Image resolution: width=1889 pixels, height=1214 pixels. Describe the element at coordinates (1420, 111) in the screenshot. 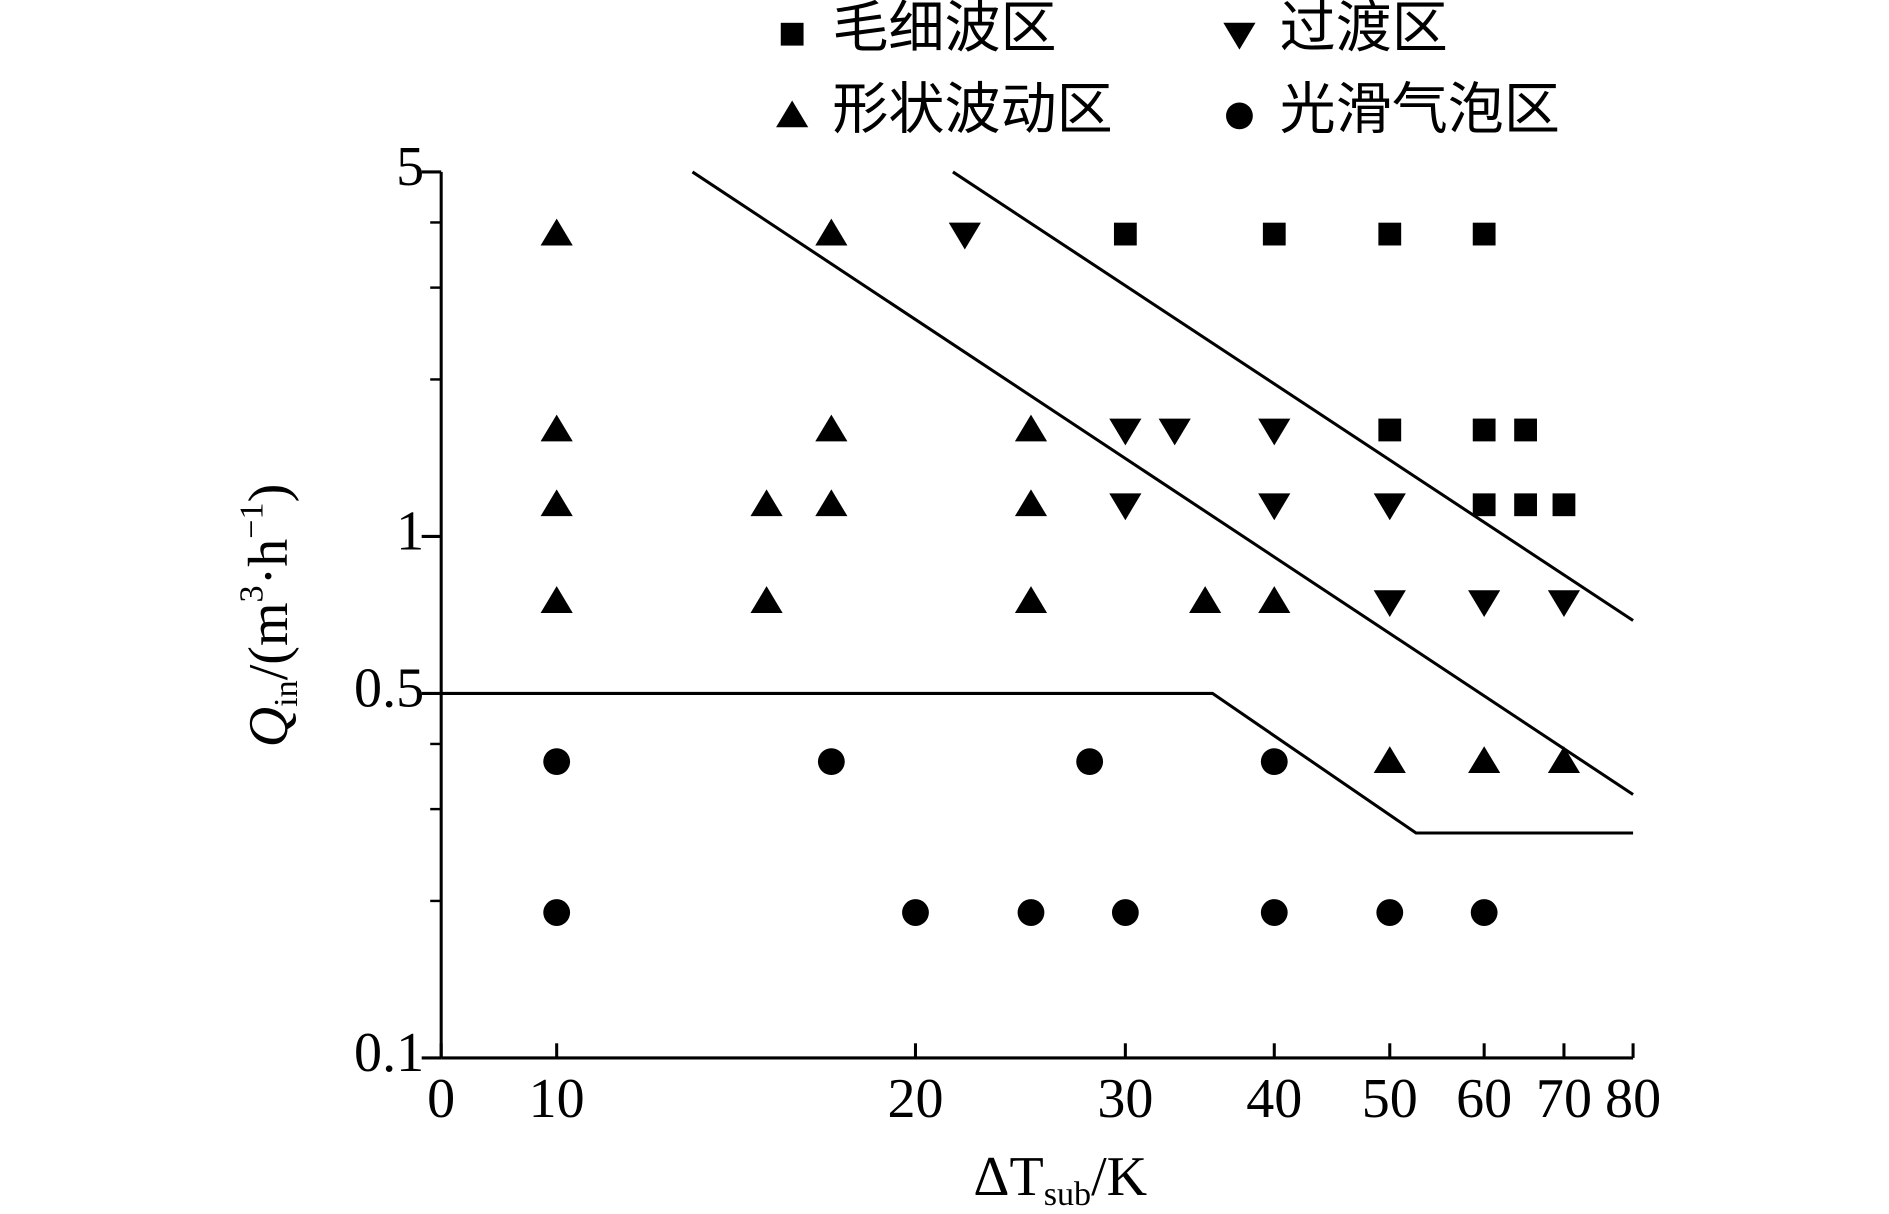

I see `legend-label: 光滑气泡区` at that location.